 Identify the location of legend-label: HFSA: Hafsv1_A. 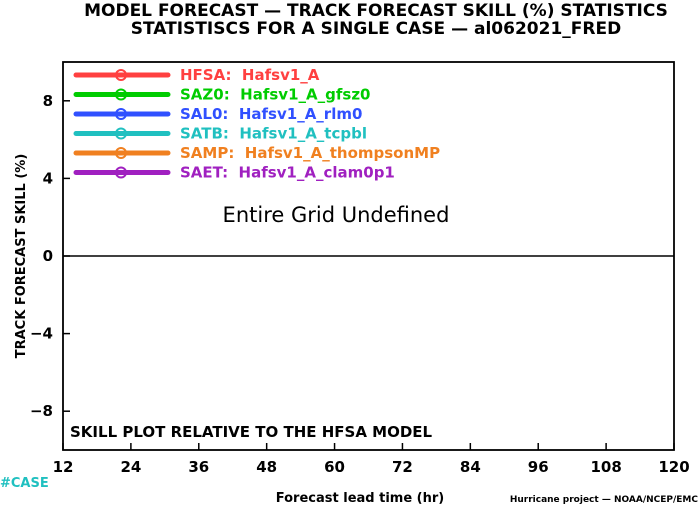
(250, 75).